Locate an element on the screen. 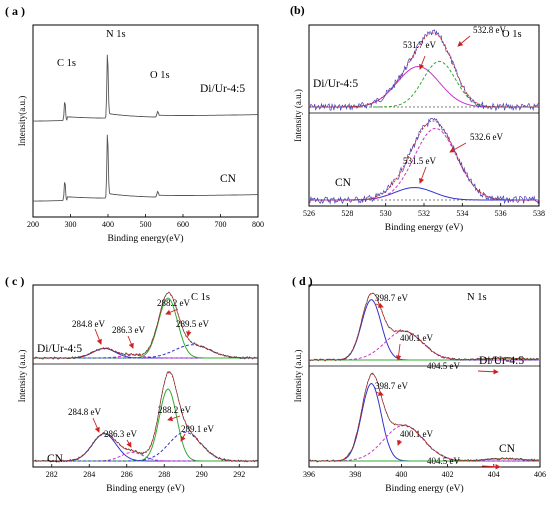  envelope-fit-b-diur is located at coordinates (424, 70).